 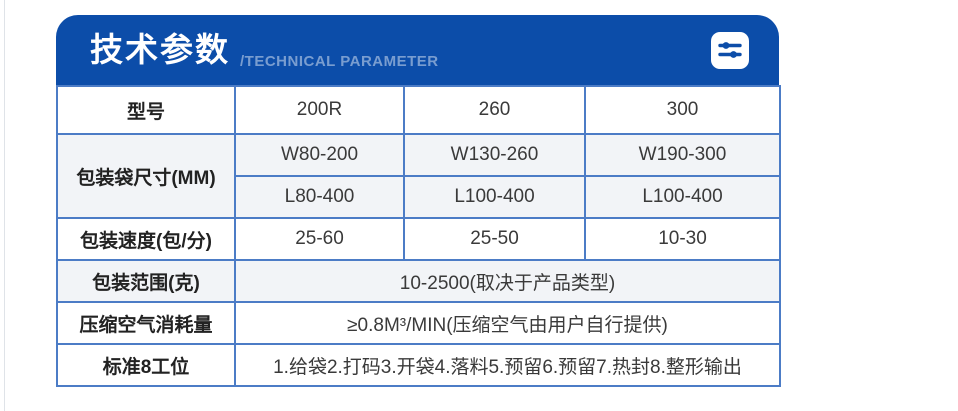 What do you see at coordinates (494, 197) in the screenshot?
I see `cell-bag-length-2: L100-400` at bounding box center [494, 197].